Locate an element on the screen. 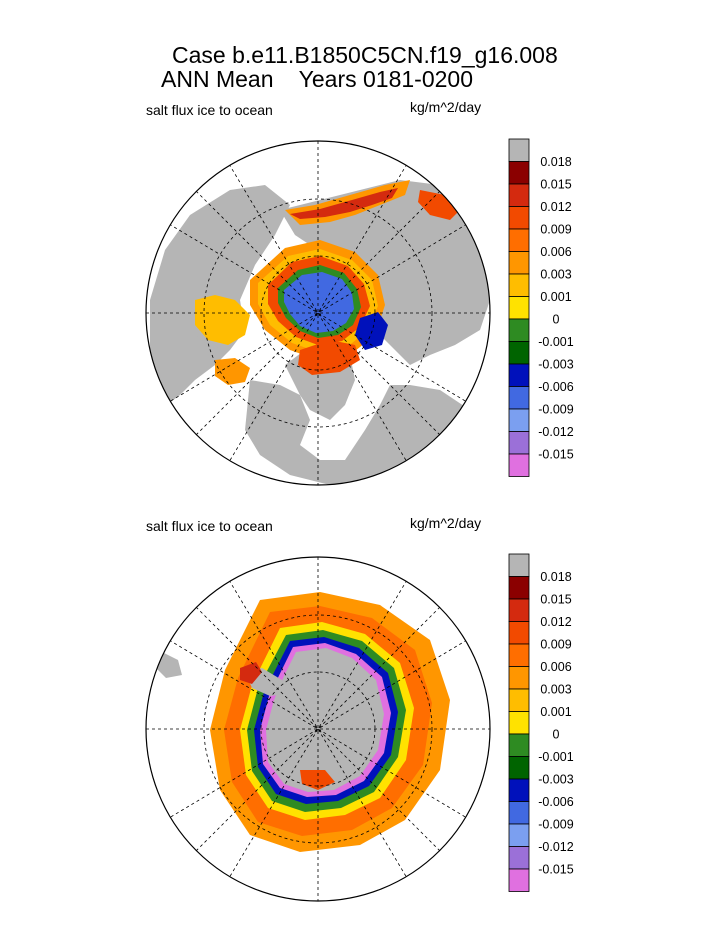 The image size is (723, 935). north-flux-canadian-arch is located at coordinates (222, 320).